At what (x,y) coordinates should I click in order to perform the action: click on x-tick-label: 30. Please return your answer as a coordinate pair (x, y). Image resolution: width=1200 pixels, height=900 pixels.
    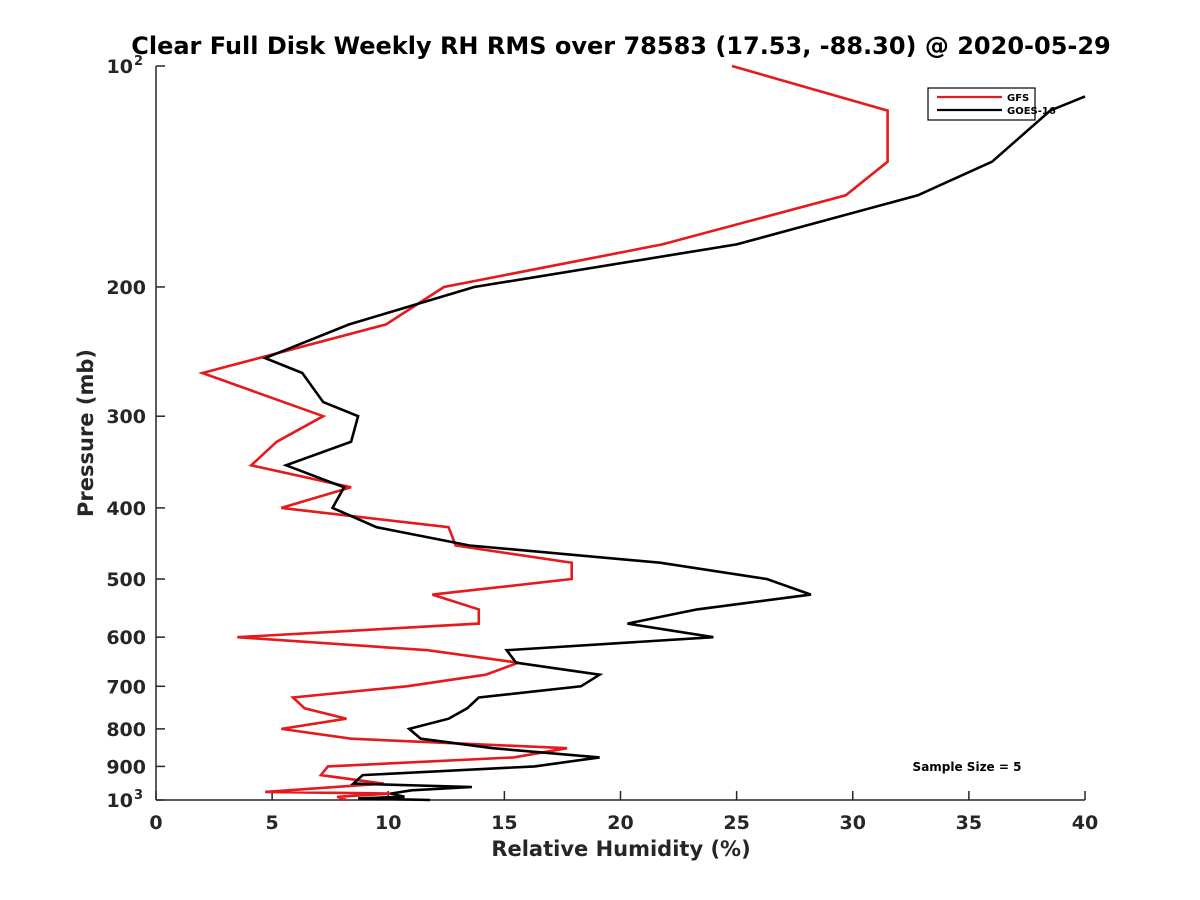
    Looking at the image, I should click on (853, 823).